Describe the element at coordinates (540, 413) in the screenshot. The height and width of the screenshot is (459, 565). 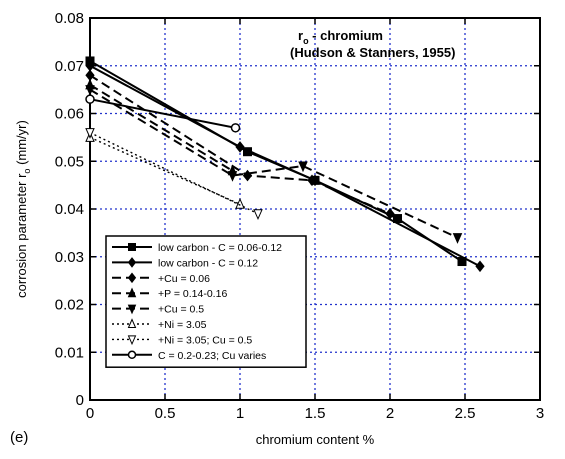
I see `x-tick-label: 3` at that location.